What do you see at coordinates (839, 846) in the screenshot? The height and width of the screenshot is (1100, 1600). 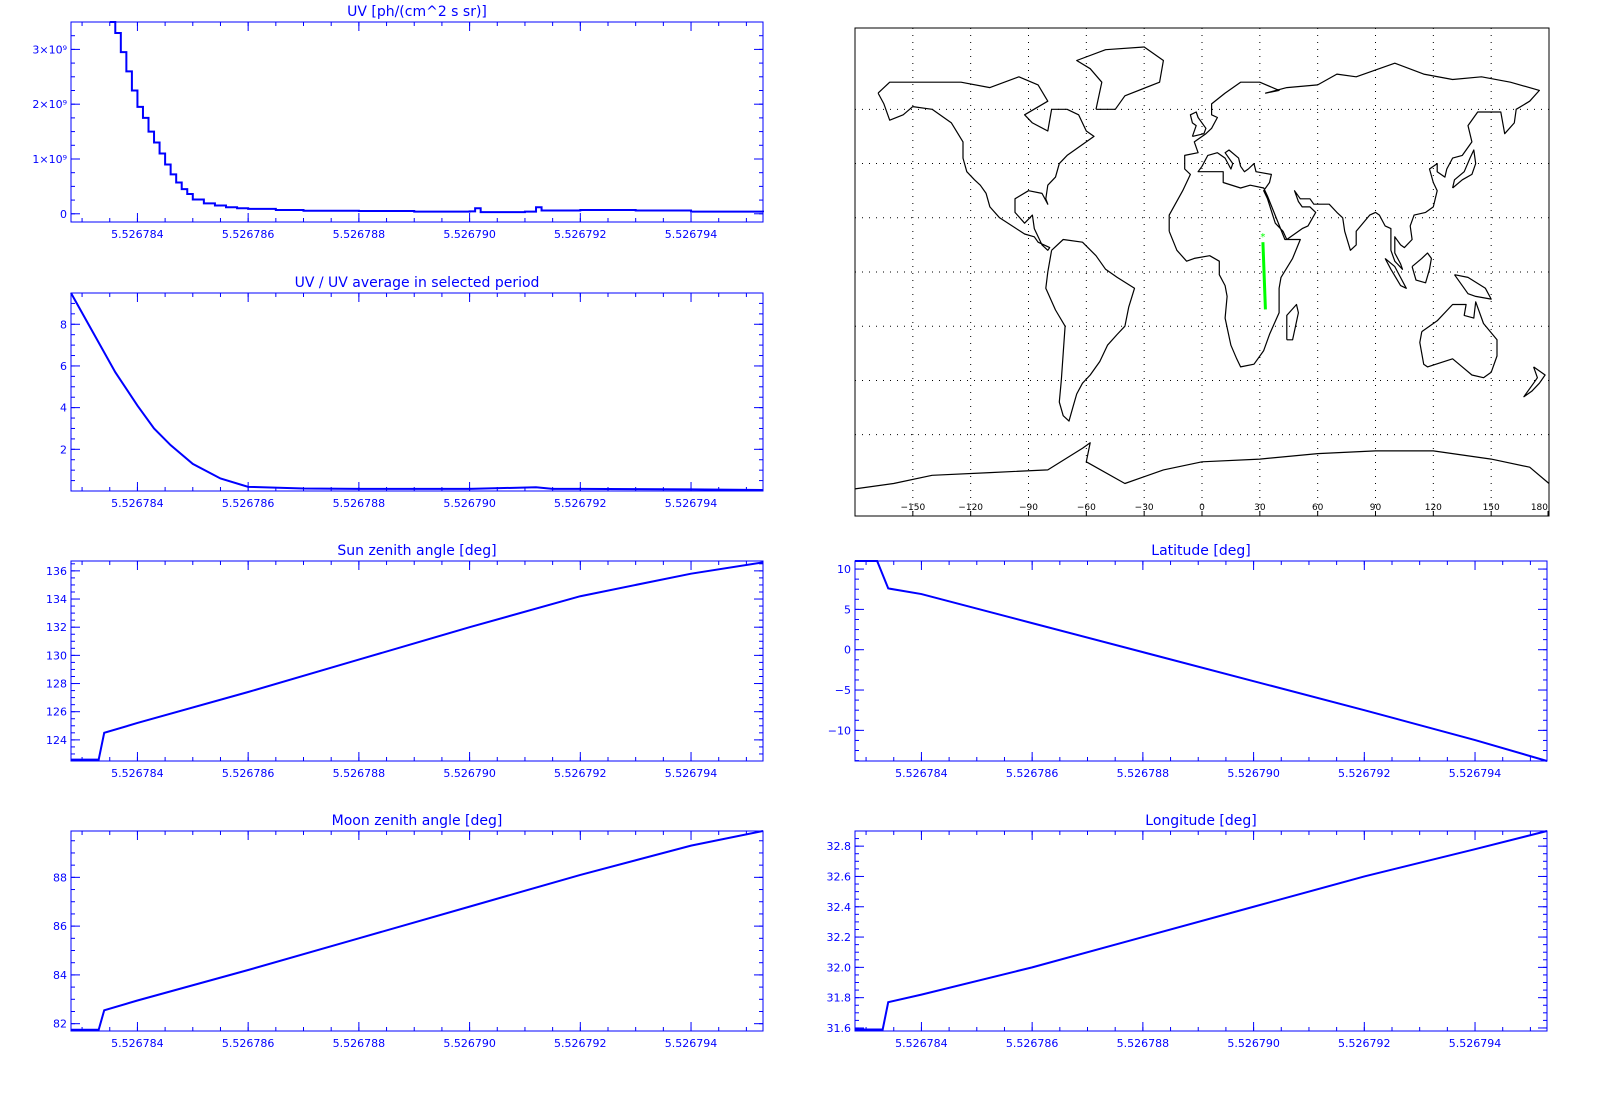 I see `y-tick-label: 32.8` at bounding box center [839, 846].